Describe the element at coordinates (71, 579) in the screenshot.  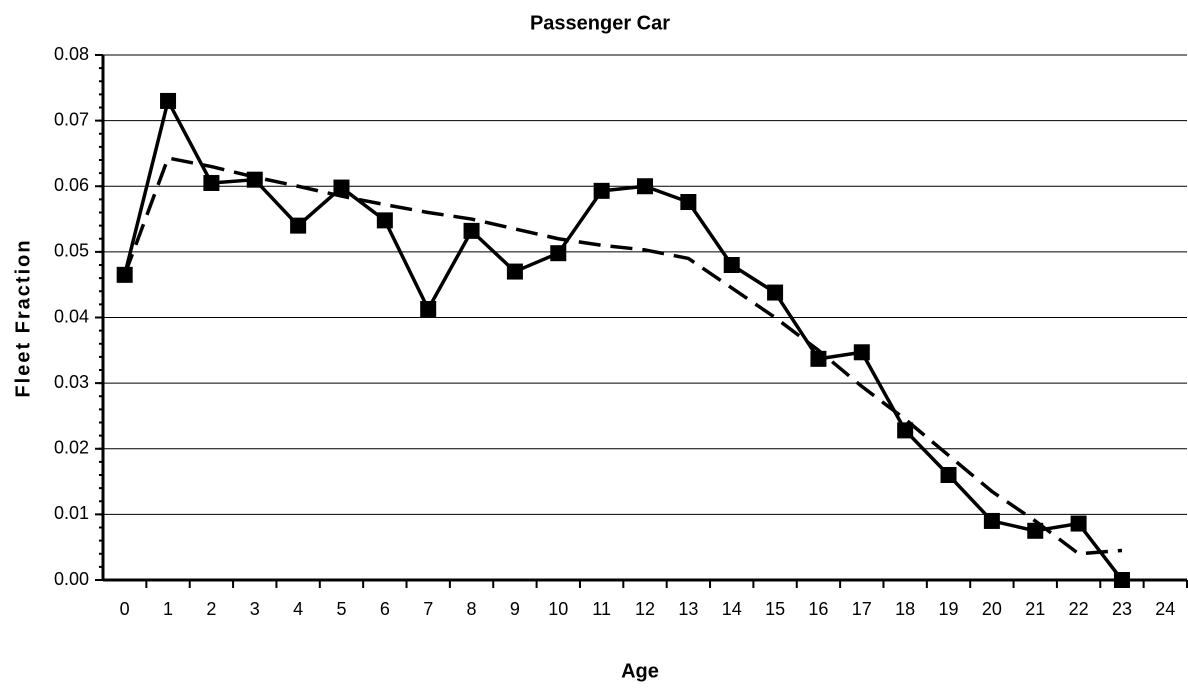
I see `y-tick-label: 0.00` at that location.